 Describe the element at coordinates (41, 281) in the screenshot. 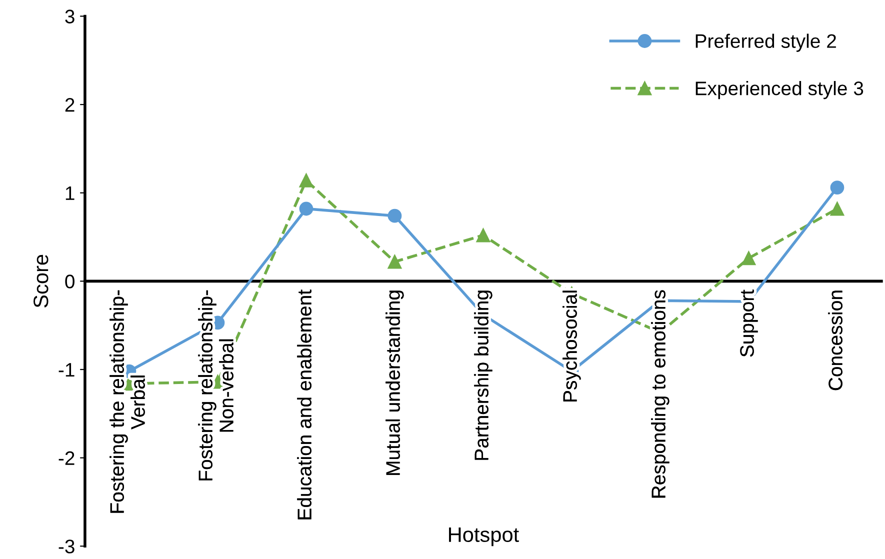

I see `y-axis-title: Score` at that location.